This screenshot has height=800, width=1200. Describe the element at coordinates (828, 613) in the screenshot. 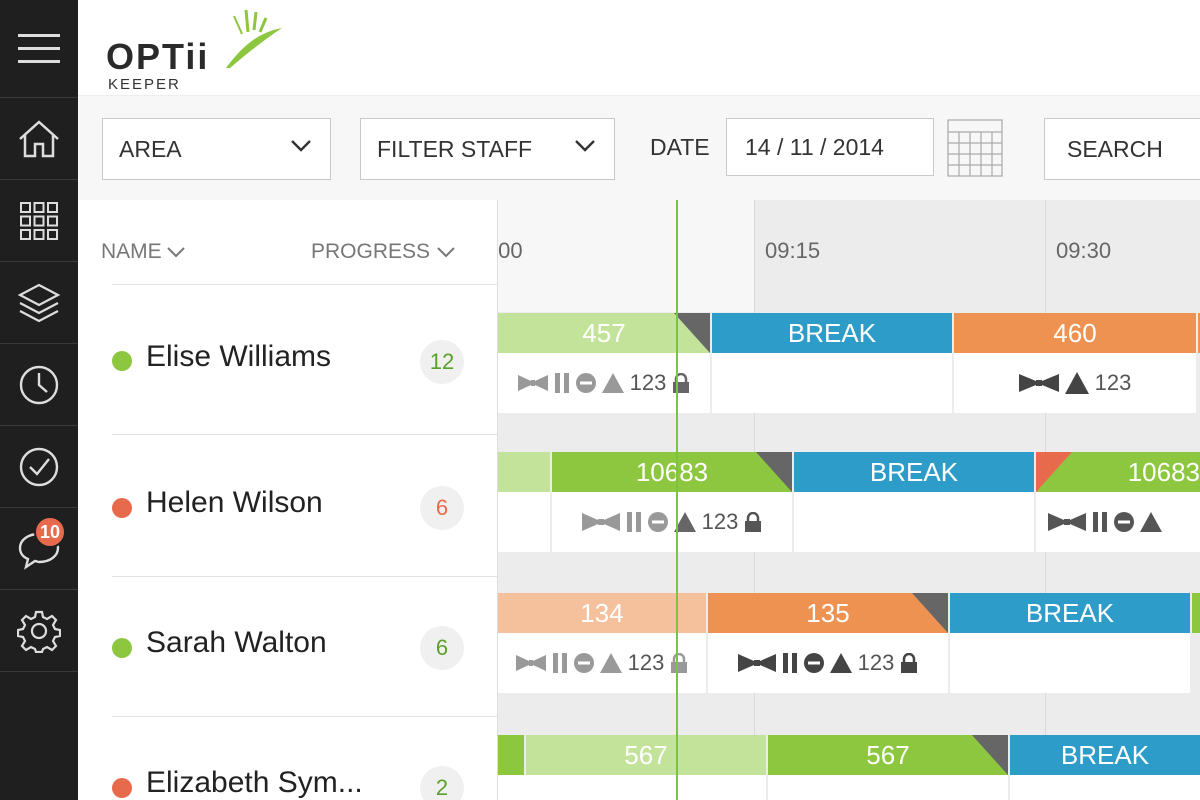

I see `task-block: 135` at that location.